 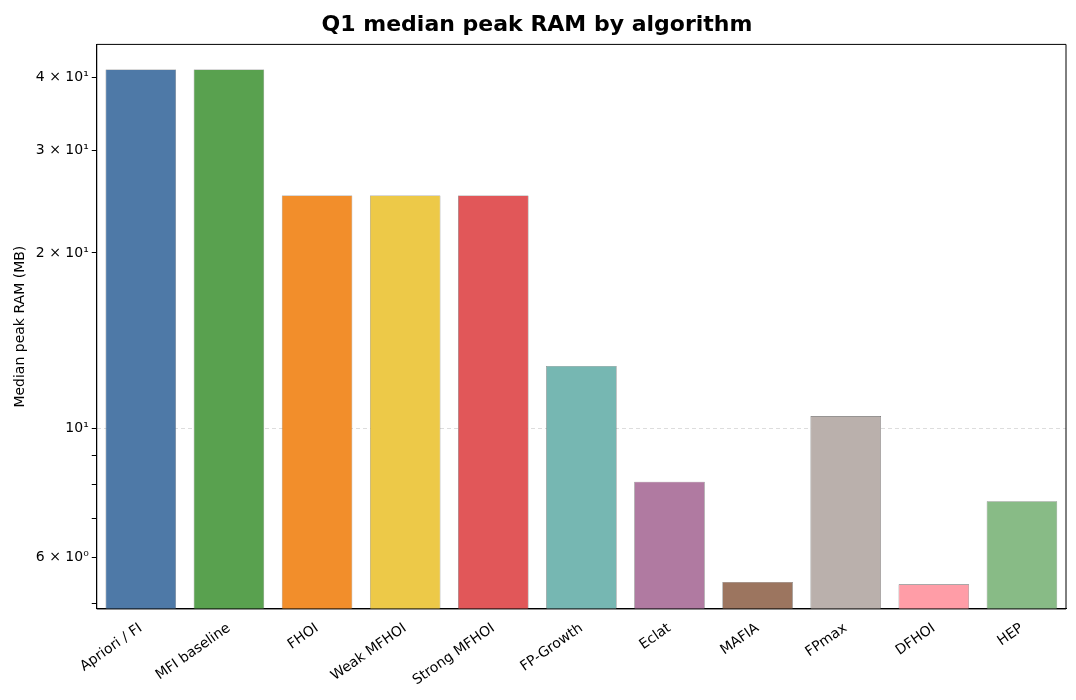 I want to click on y-tick-label: 2 × 10¹, so click(x=62, y=251).